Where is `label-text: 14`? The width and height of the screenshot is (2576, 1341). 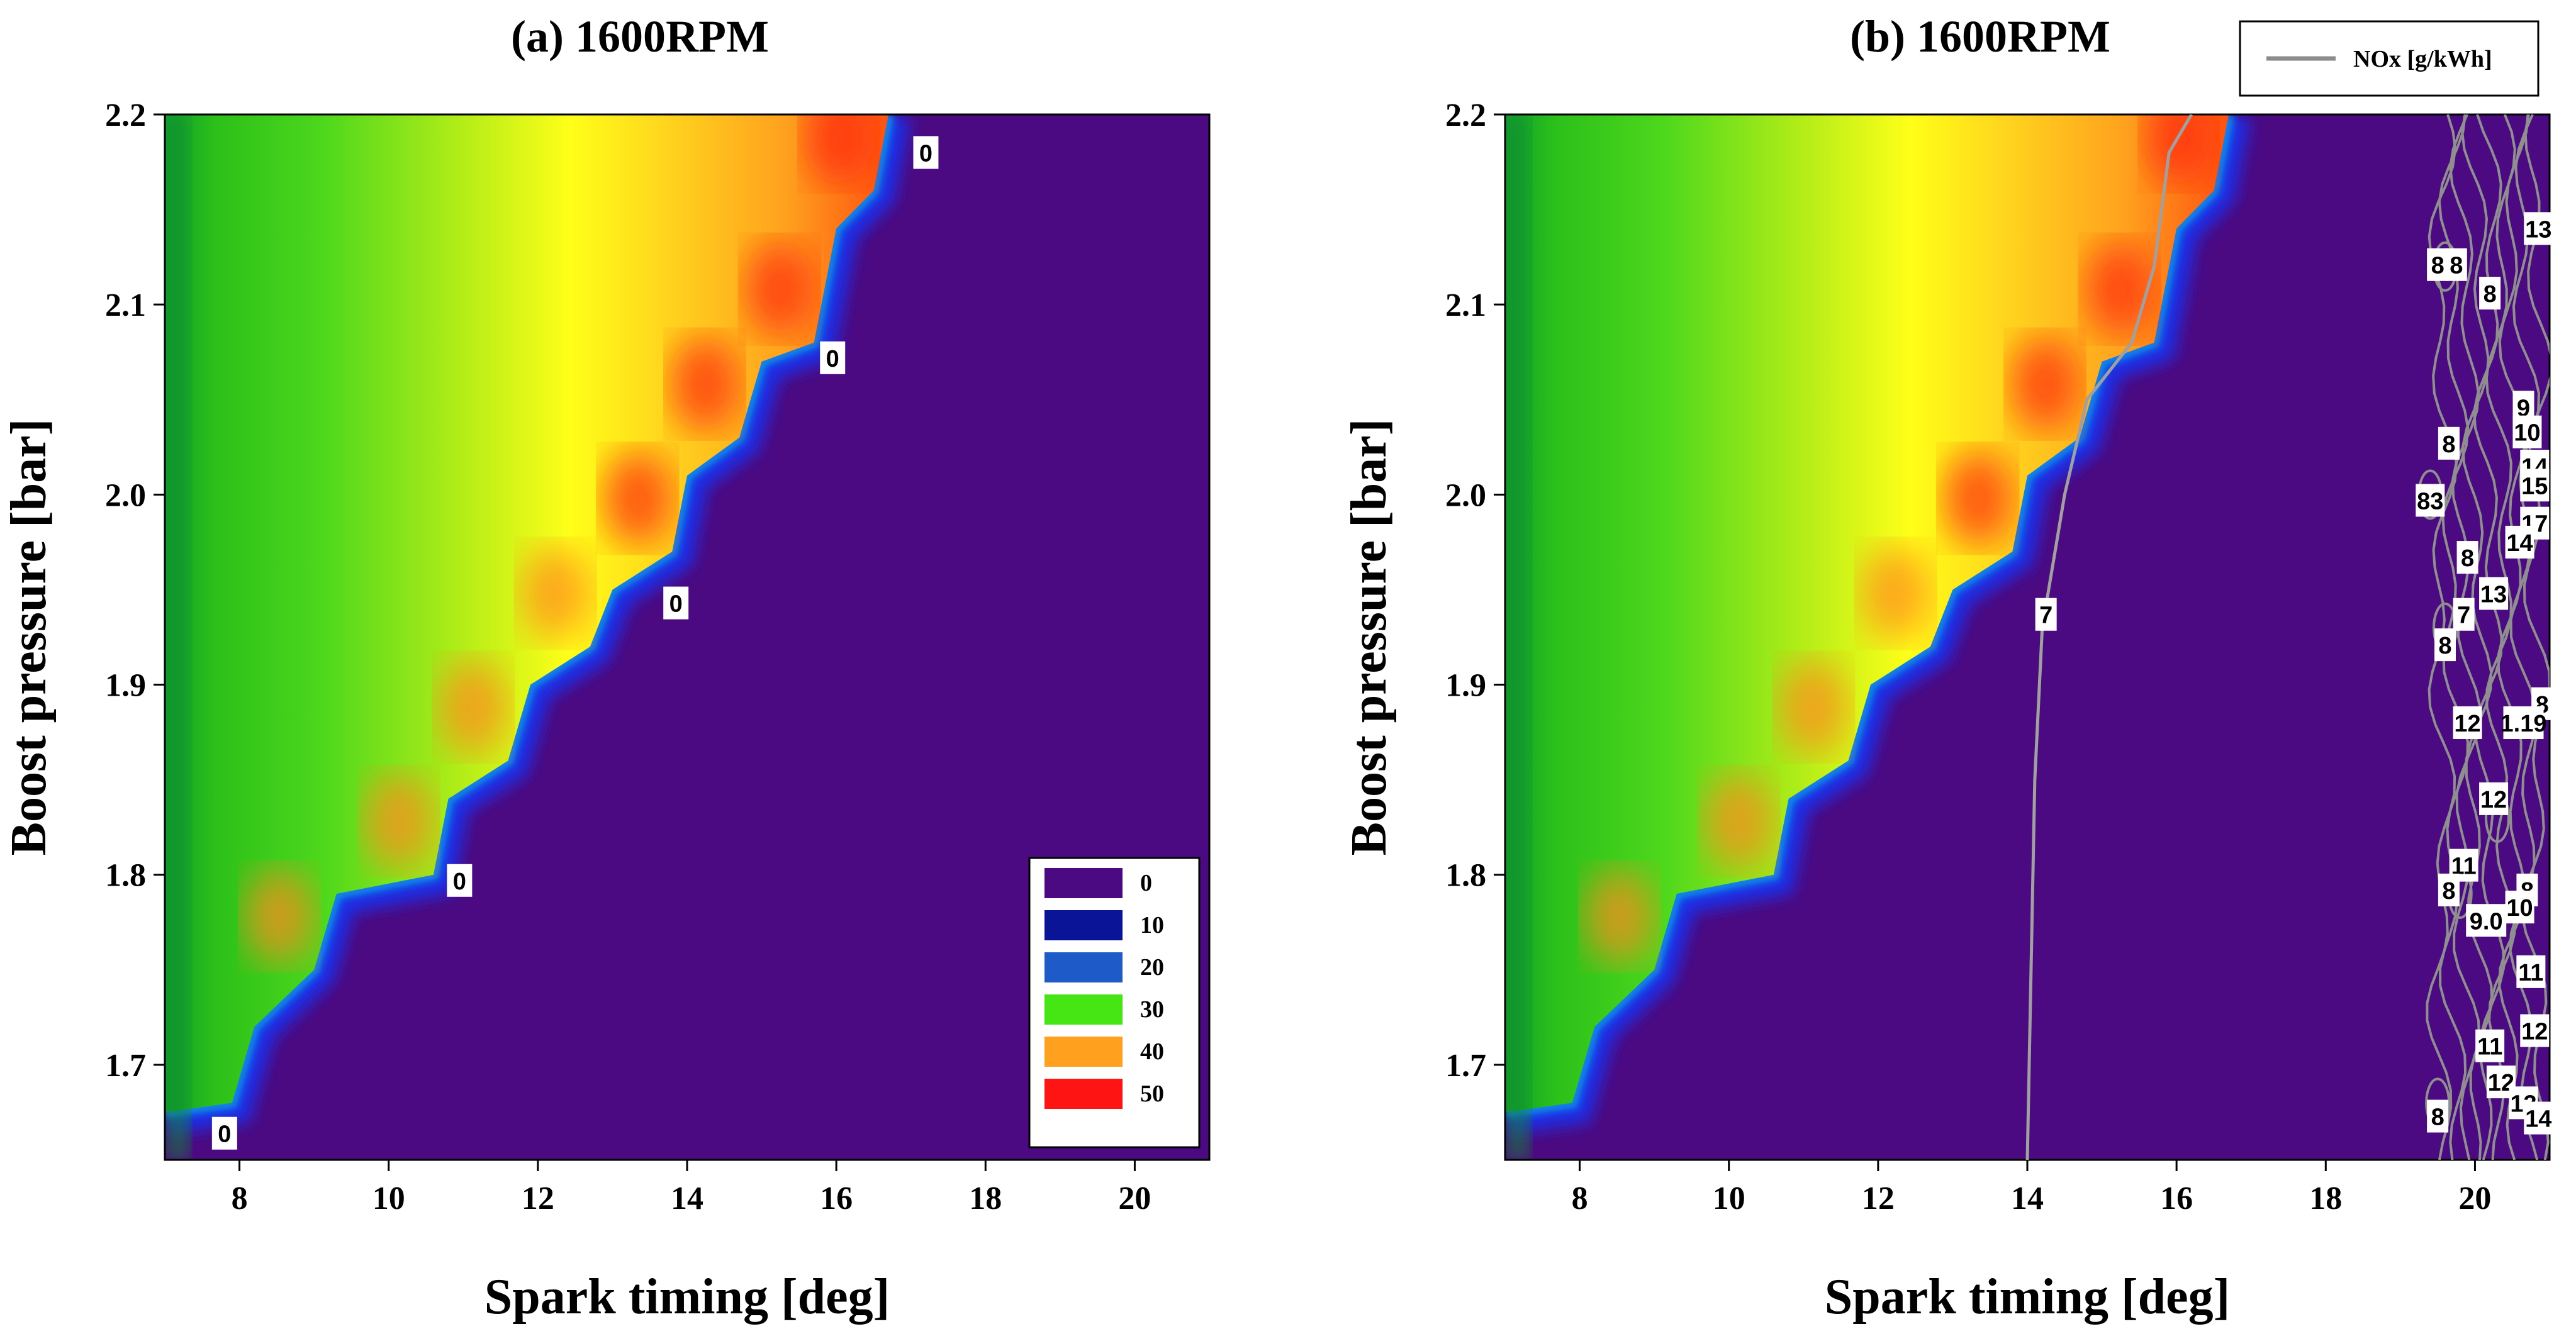 label-text: 14 is located at coordinates (2519, 543).